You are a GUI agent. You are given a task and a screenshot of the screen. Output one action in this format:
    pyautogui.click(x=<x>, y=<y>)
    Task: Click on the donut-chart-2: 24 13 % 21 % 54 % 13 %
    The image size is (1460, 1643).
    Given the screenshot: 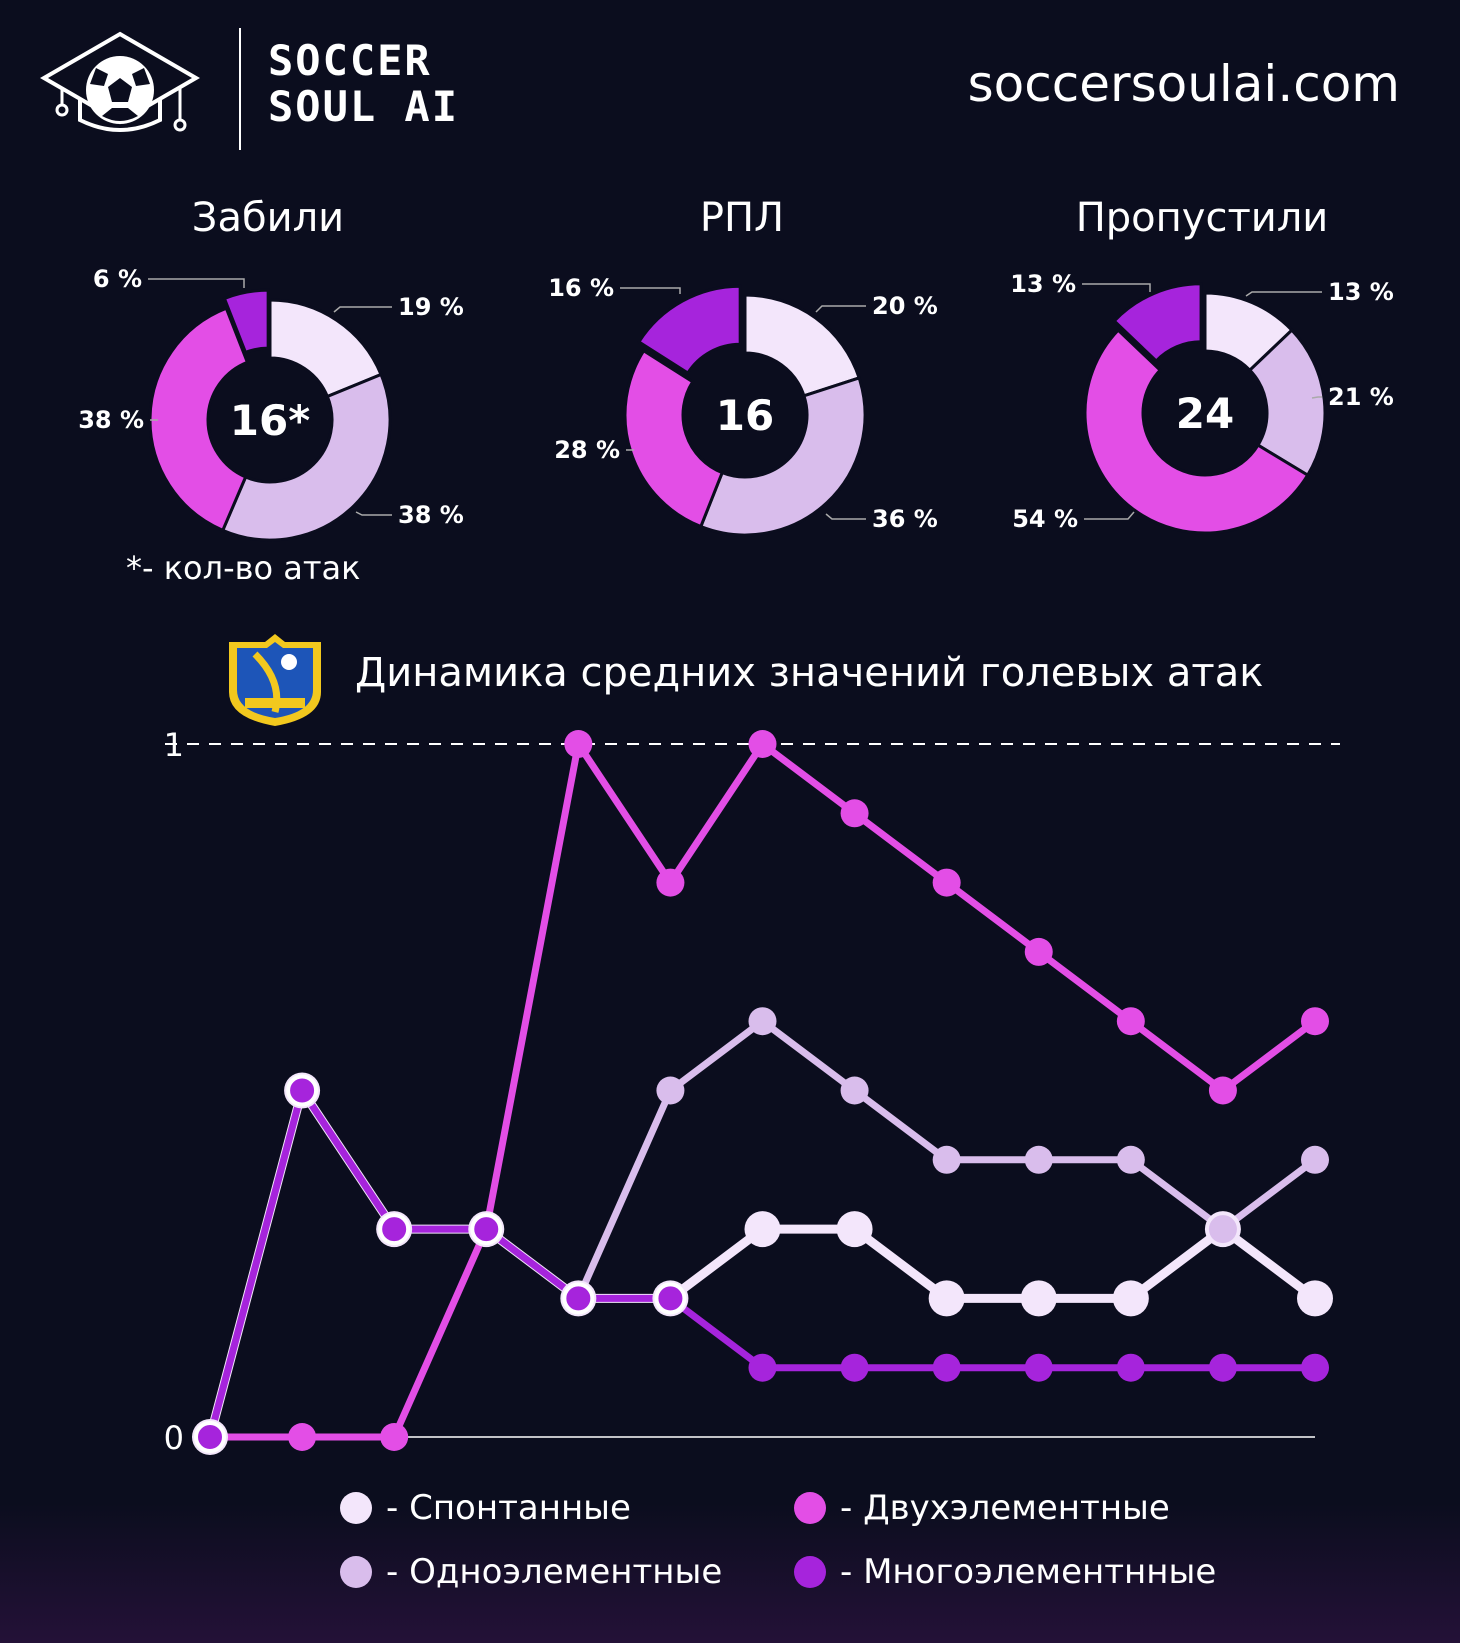 What is the action you would take?
    pyautogui.click(x=1202, y=402)
    